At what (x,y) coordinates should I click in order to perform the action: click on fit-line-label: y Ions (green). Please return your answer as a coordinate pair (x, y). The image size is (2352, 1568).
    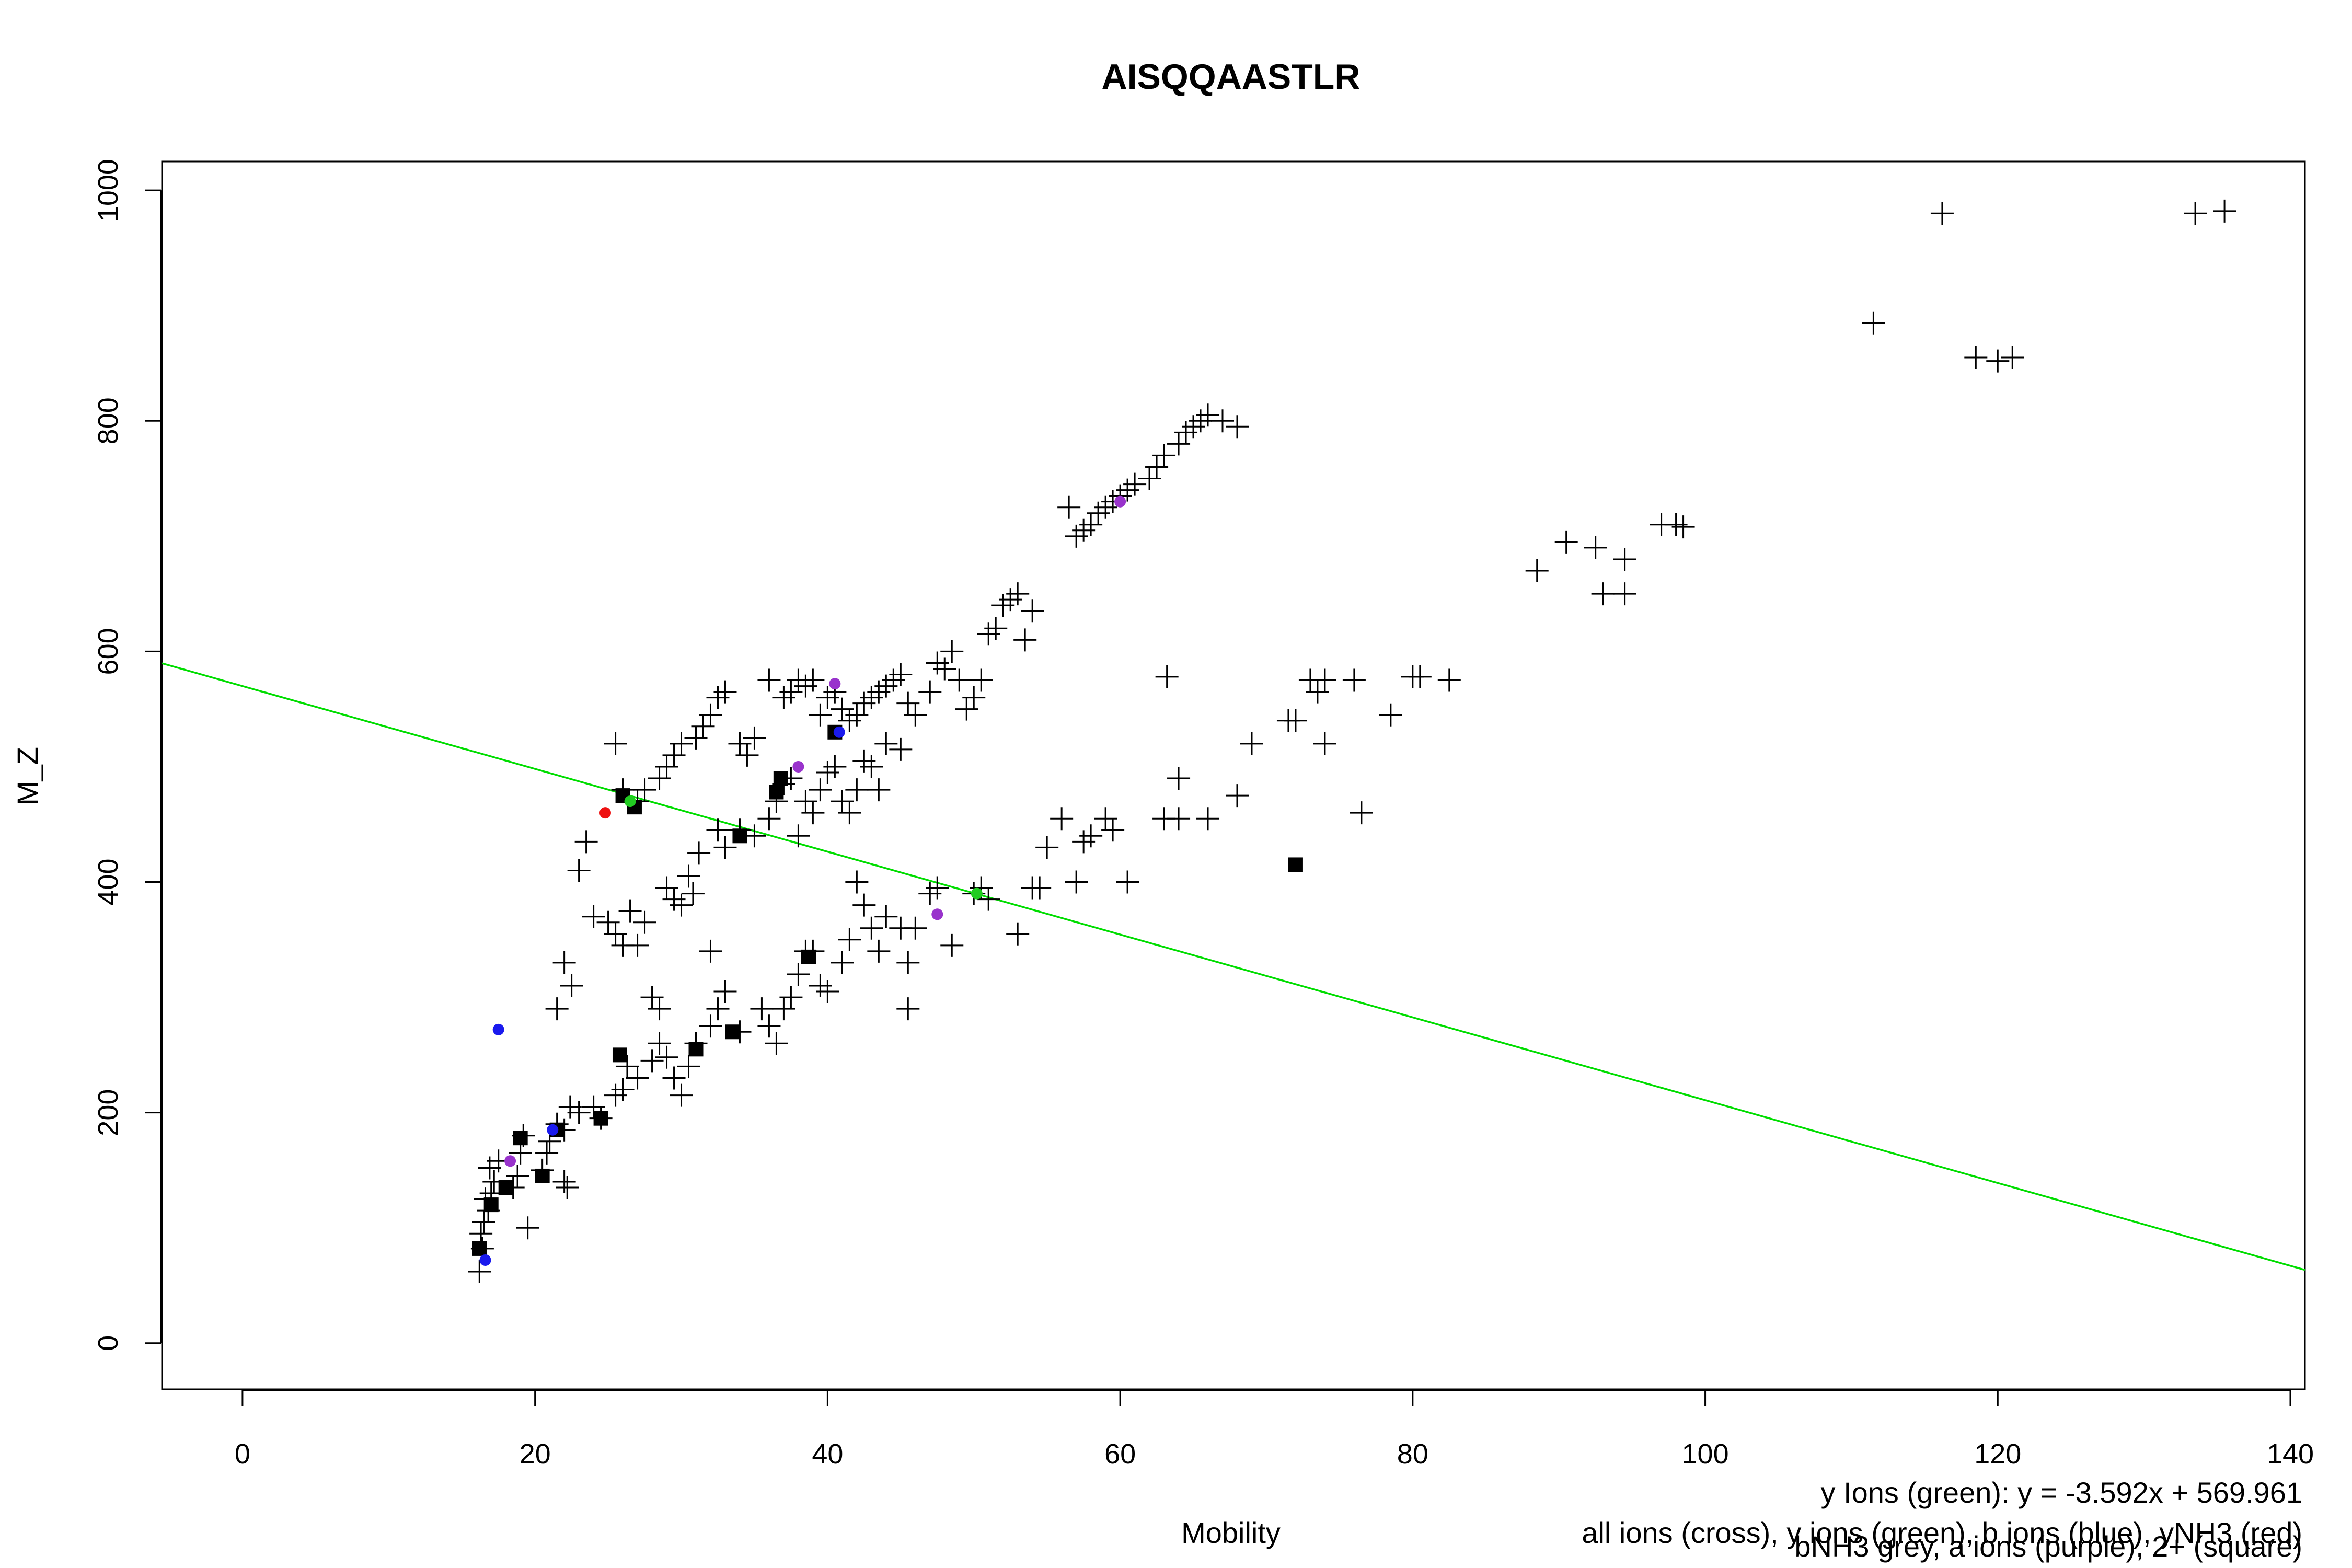
    Looking at the image, I should click on (1911, 1492).